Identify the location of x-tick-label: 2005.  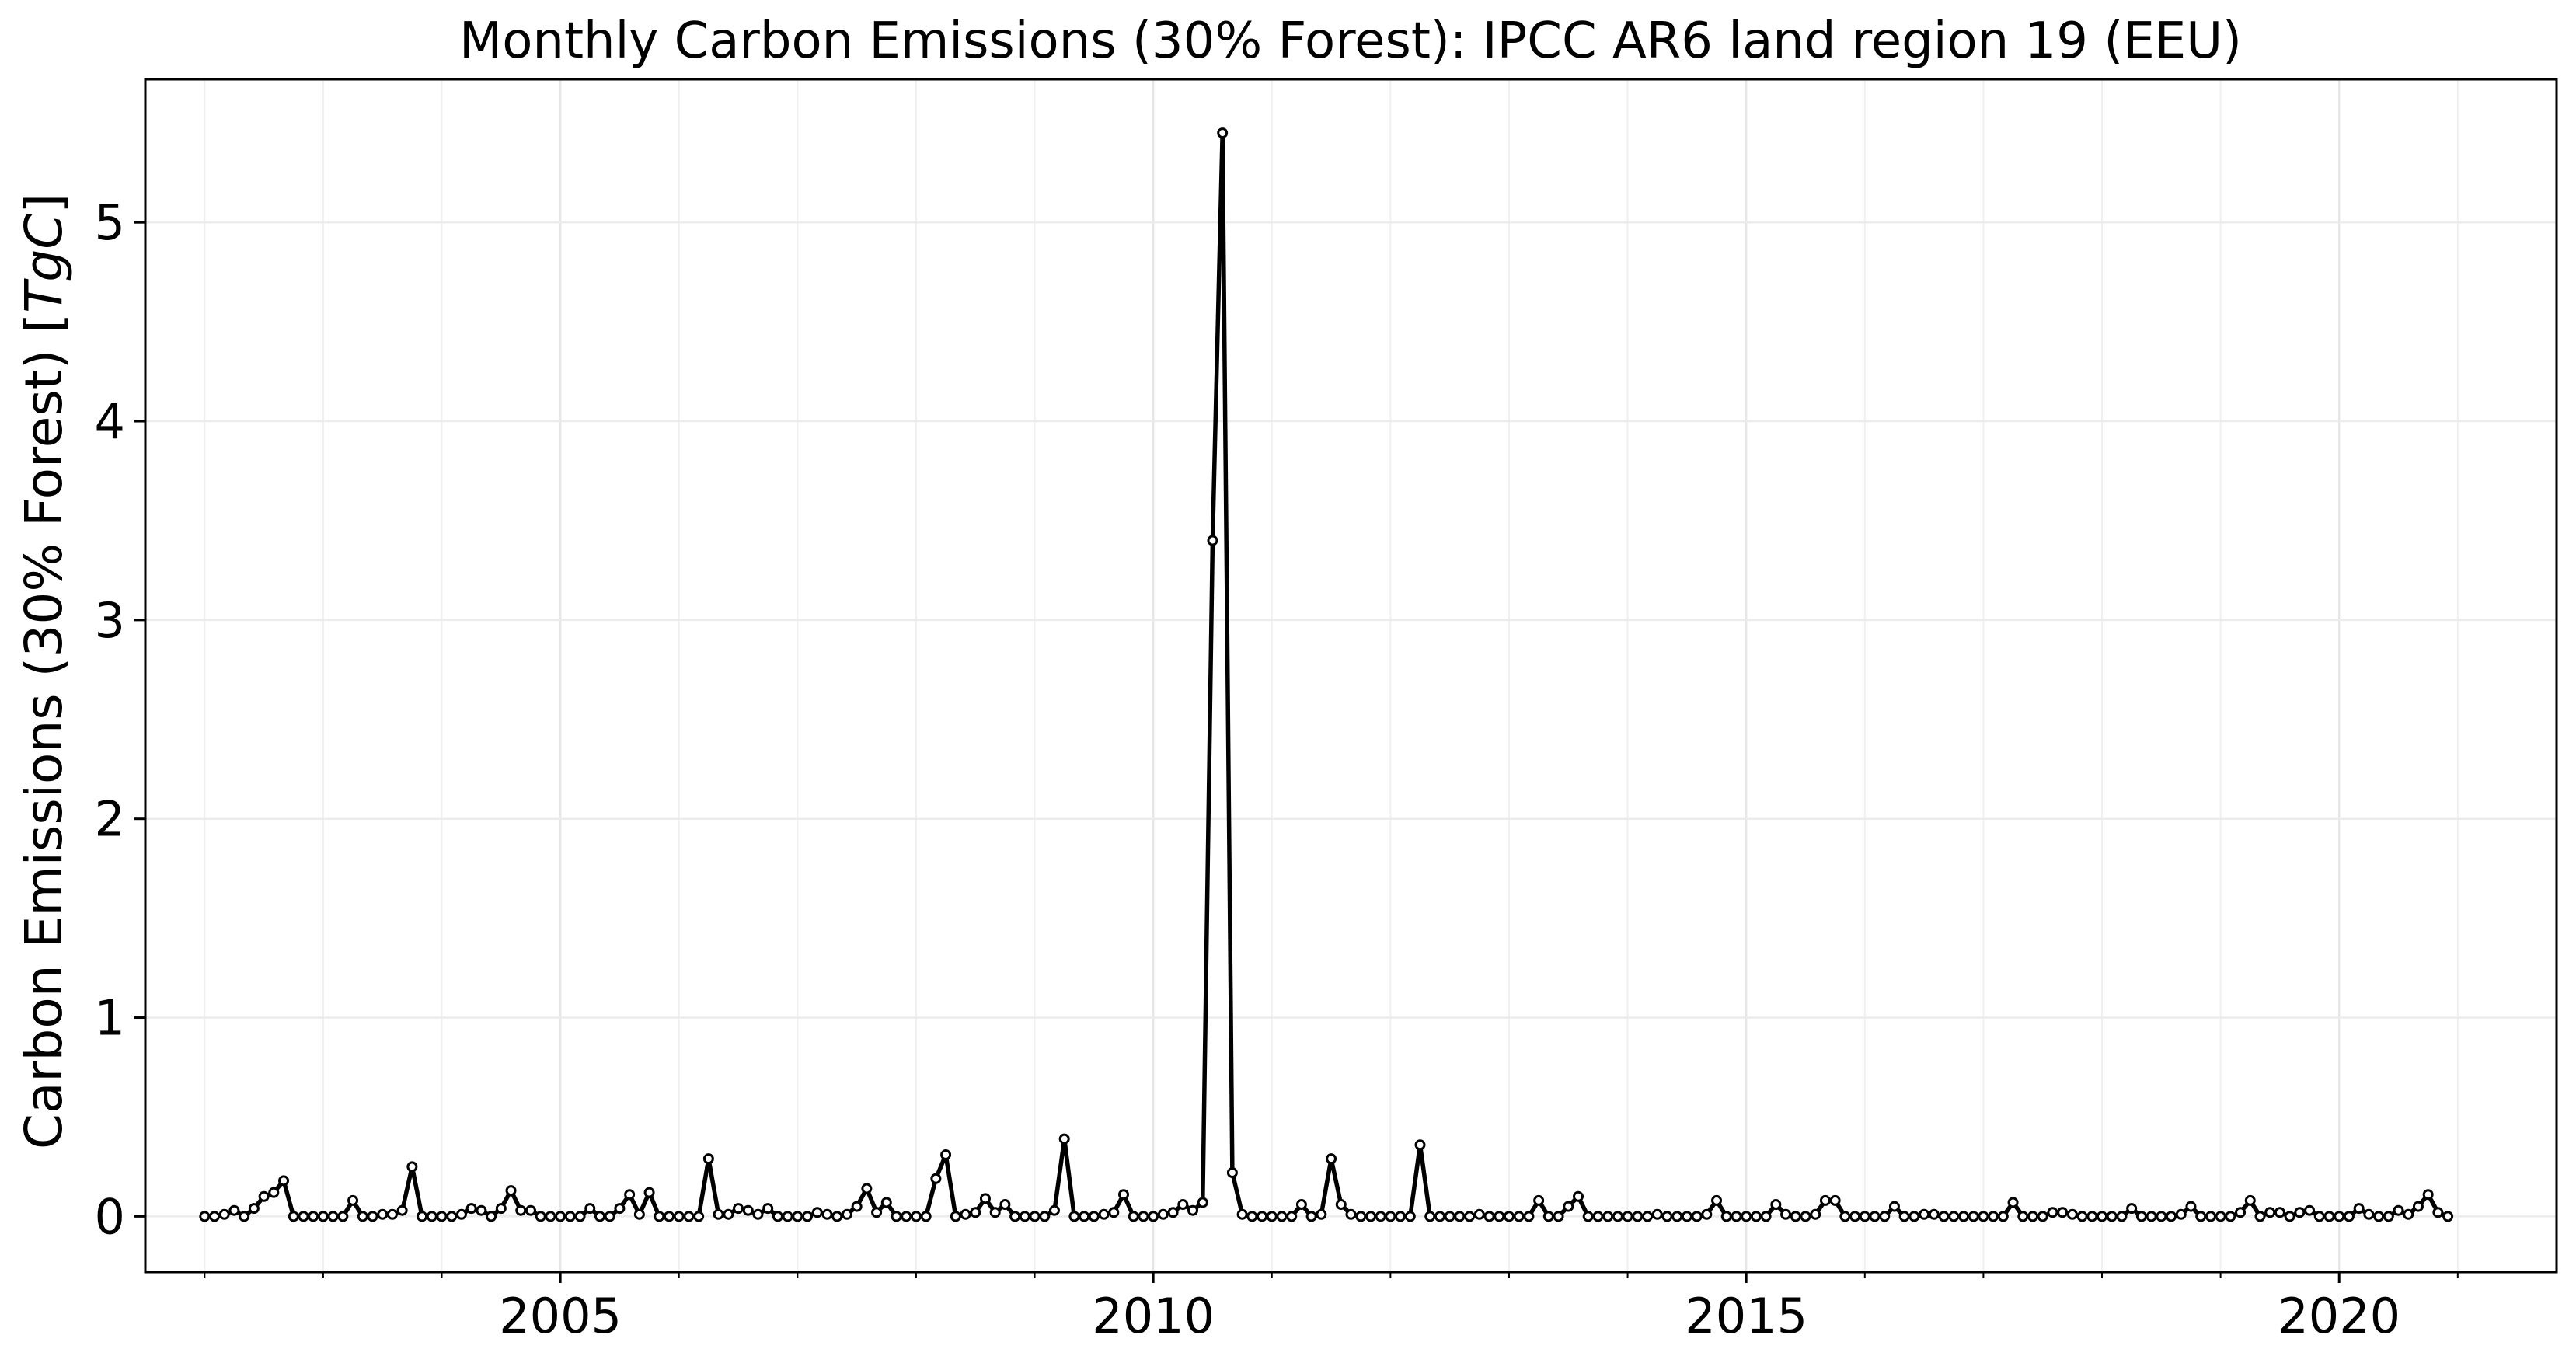
(560, 1316).